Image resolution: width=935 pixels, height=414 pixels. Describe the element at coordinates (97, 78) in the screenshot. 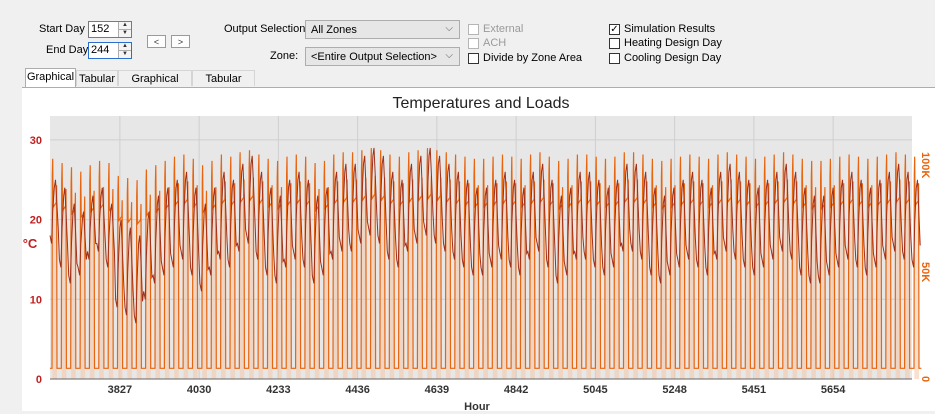

I see `tab-tabular: Tabular` at that location.